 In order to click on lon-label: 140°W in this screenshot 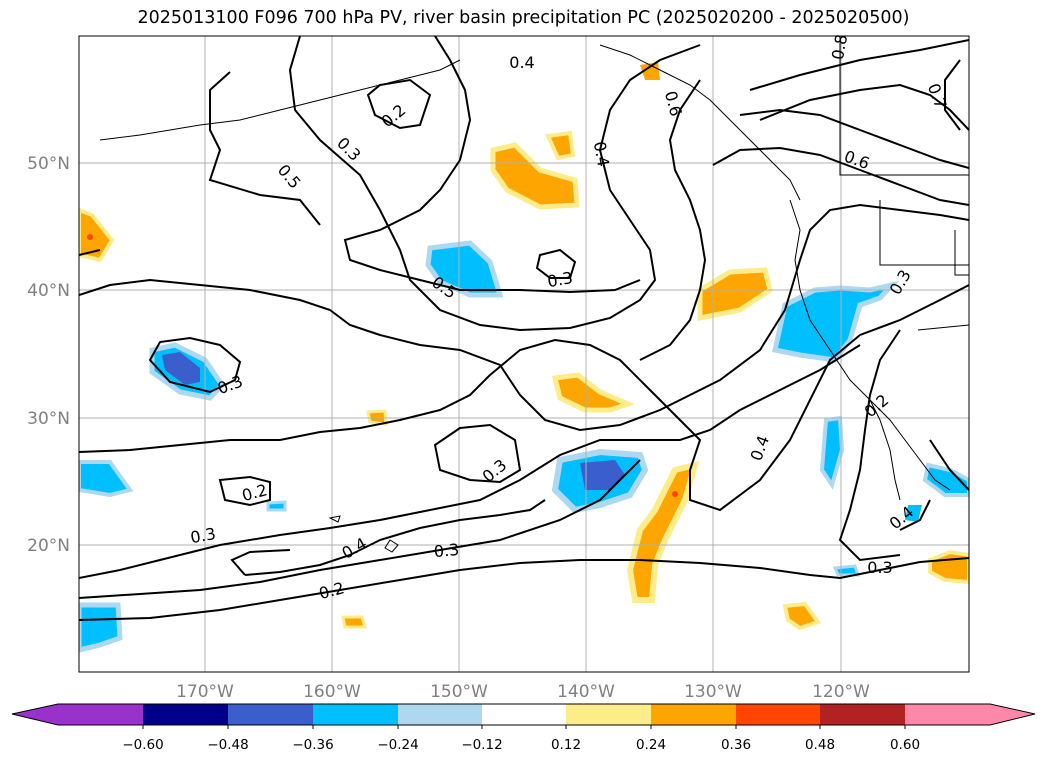, I will do `click(586, 692)`.